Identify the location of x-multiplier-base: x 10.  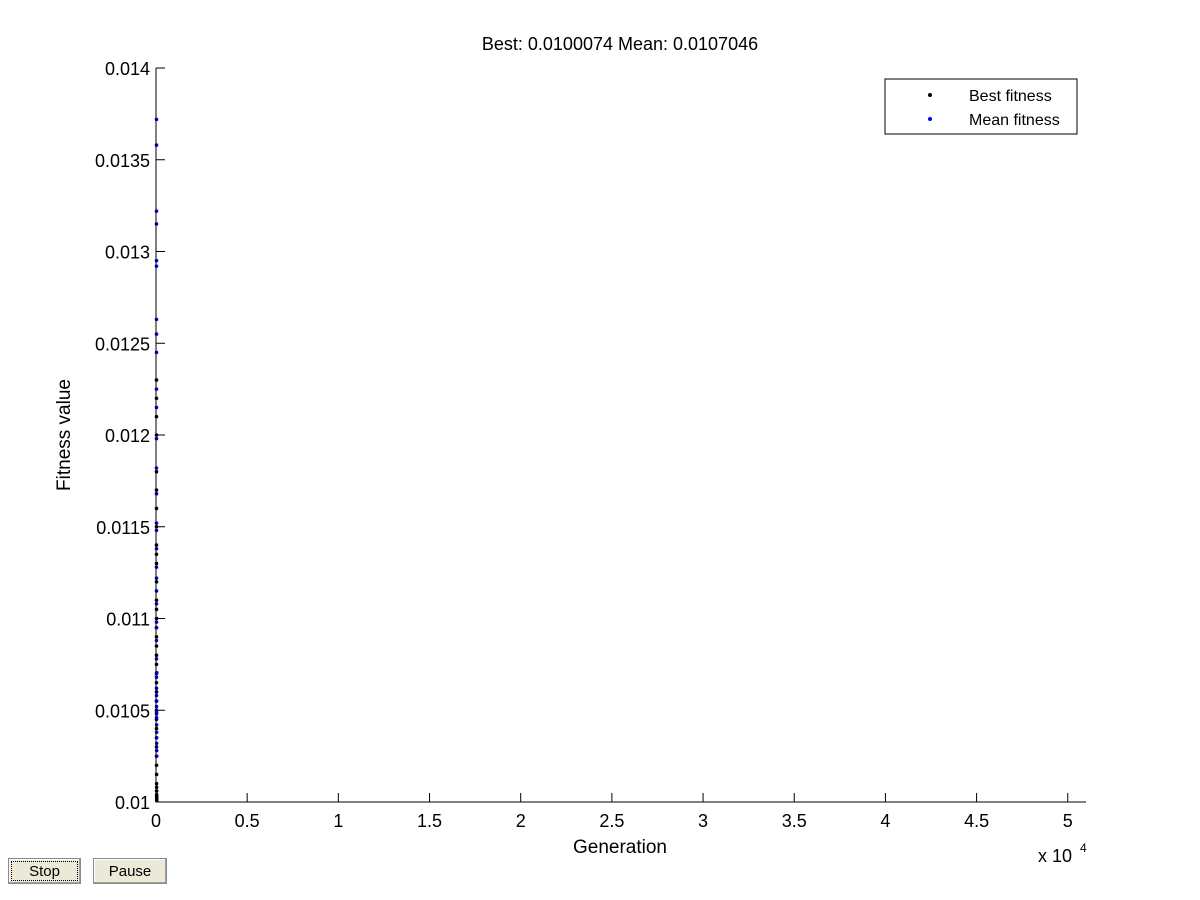
(1055, 856).